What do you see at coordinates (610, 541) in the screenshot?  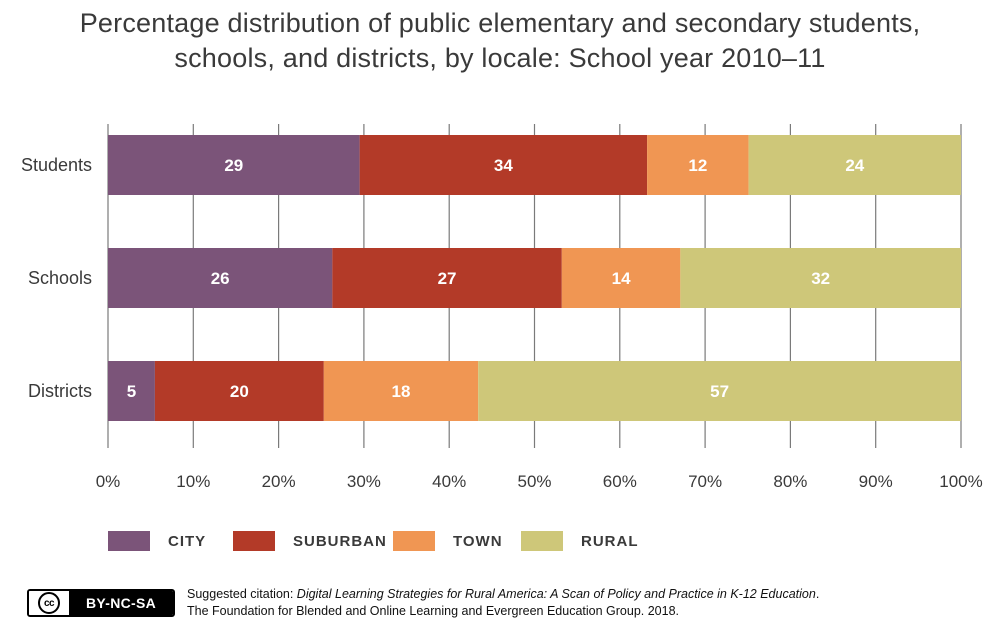 I see `legend-label: RURAL` at bounding box center [610, 541].